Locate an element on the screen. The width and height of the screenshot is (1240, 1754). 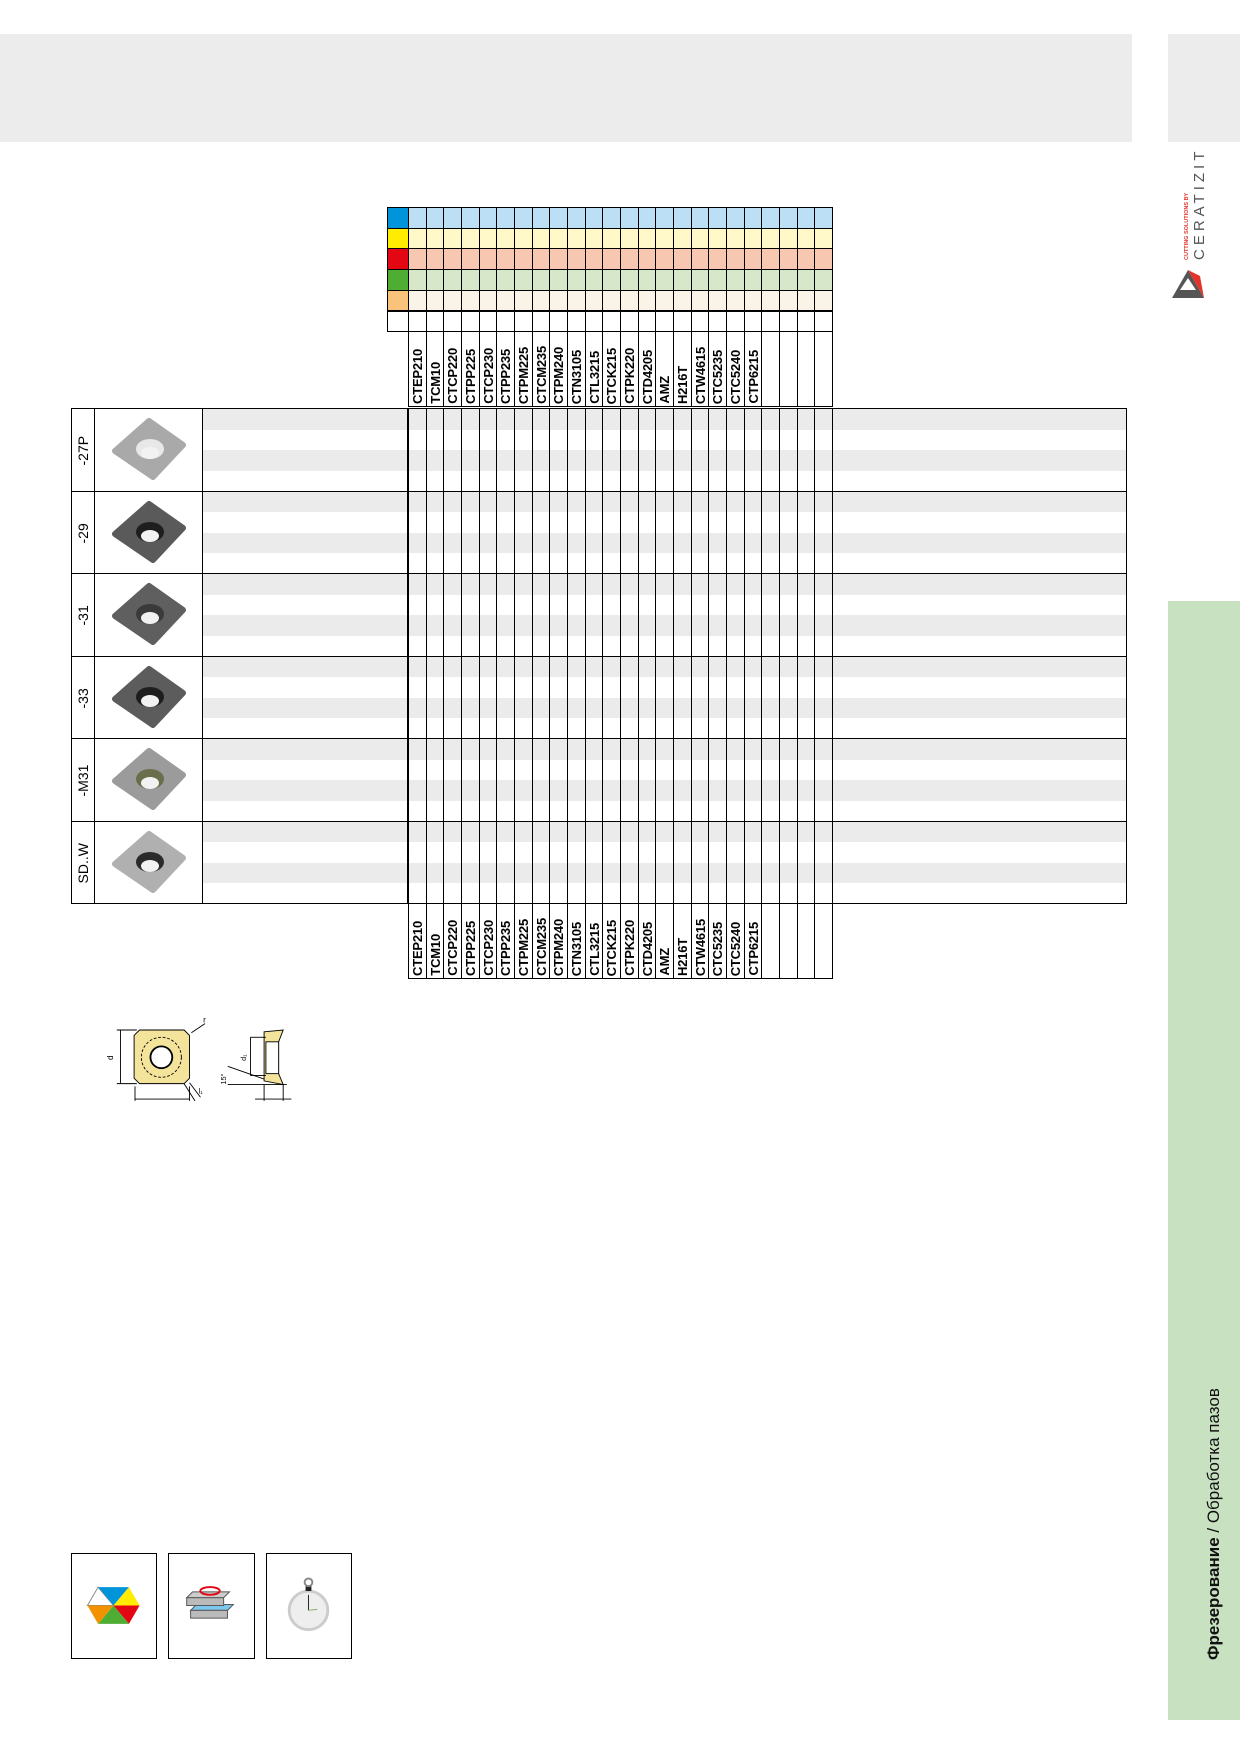
grade-label-bottom: CTPM225 is located at coordinates (523, 941).